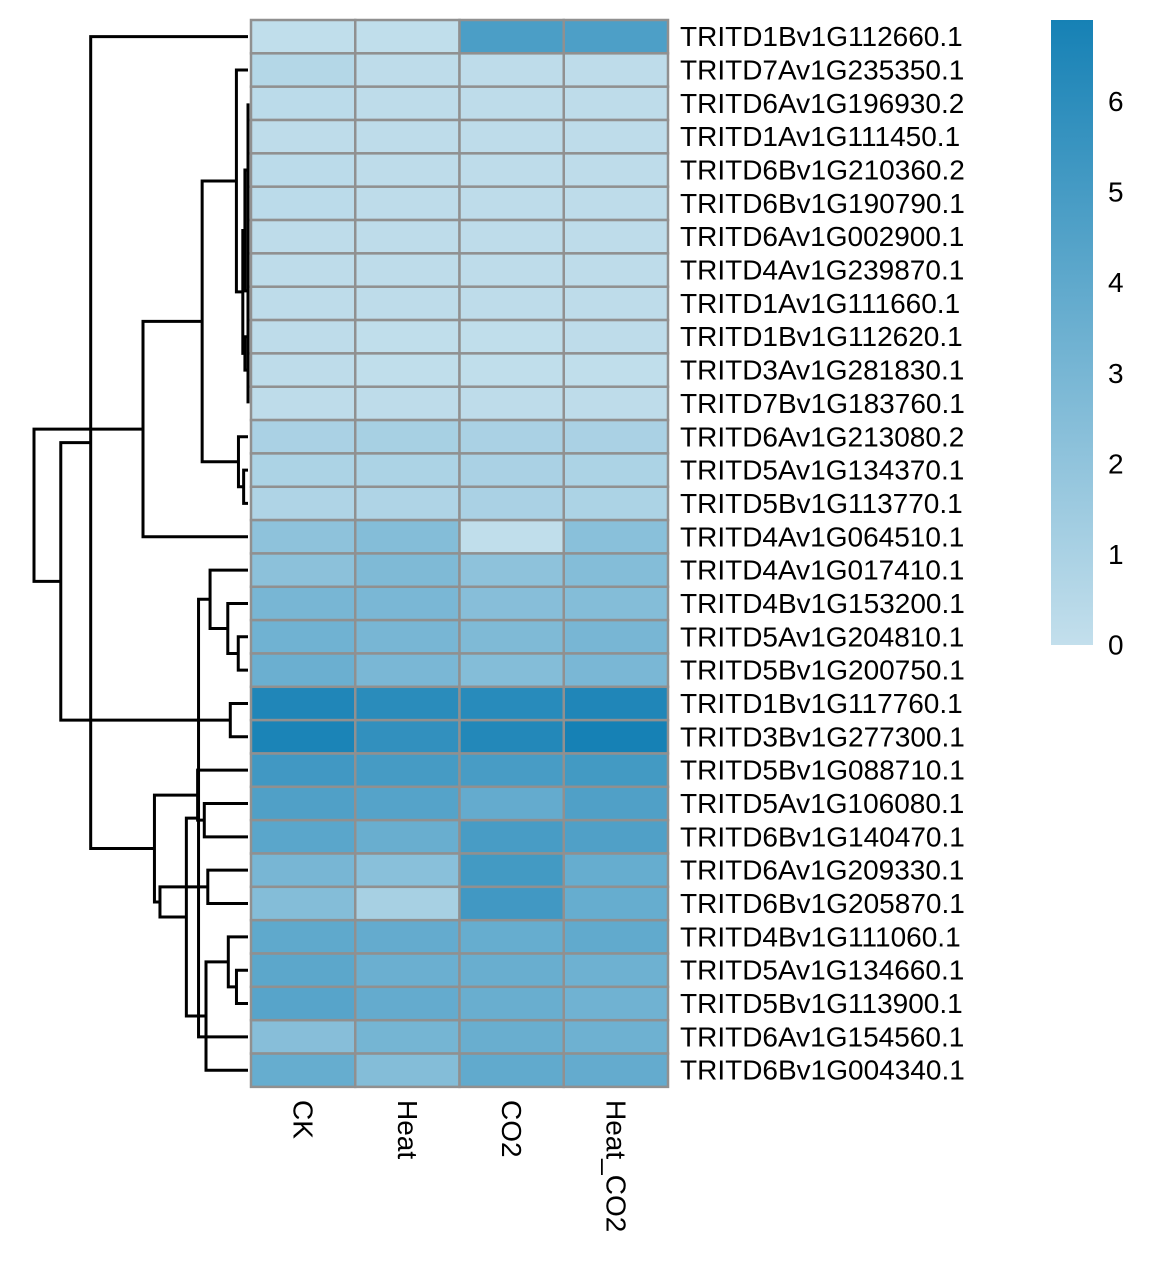  I want to click on row-label: TRITD6Av1G002900.1, so click(822, 236).